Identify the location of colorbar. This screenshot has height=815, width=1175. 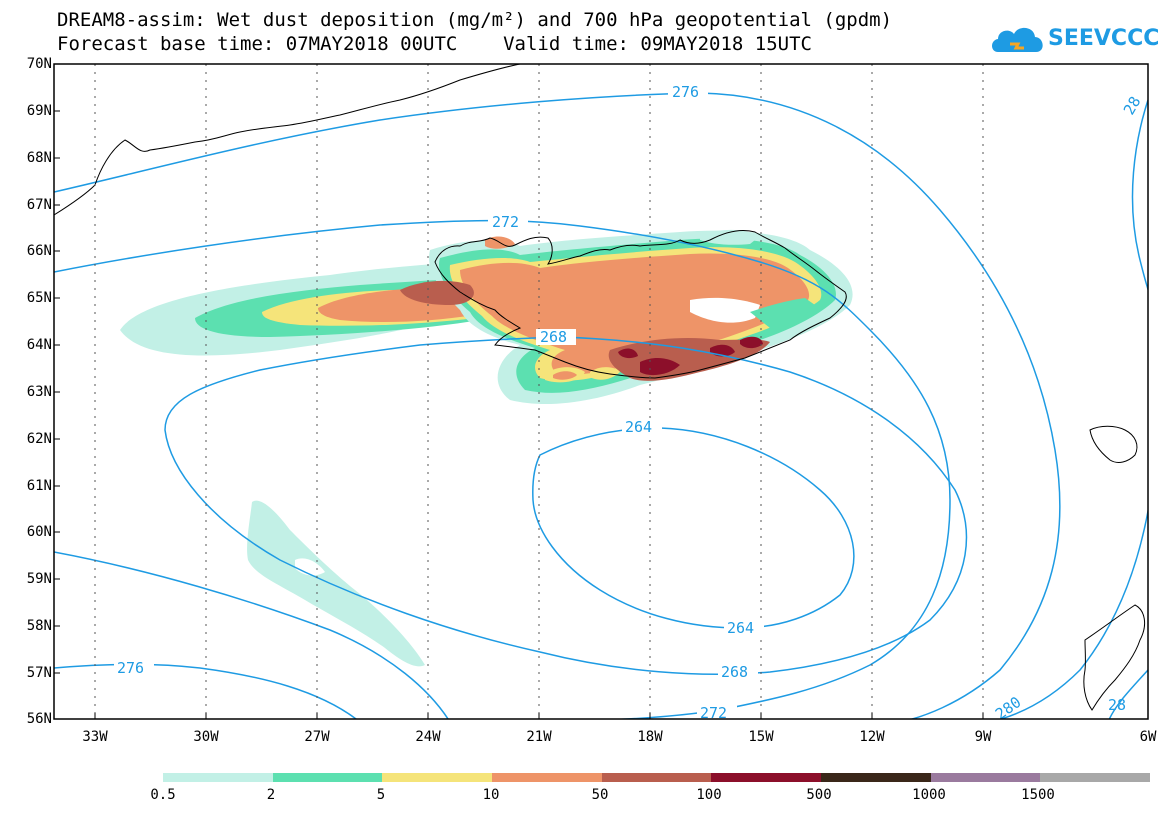
(657, 777).